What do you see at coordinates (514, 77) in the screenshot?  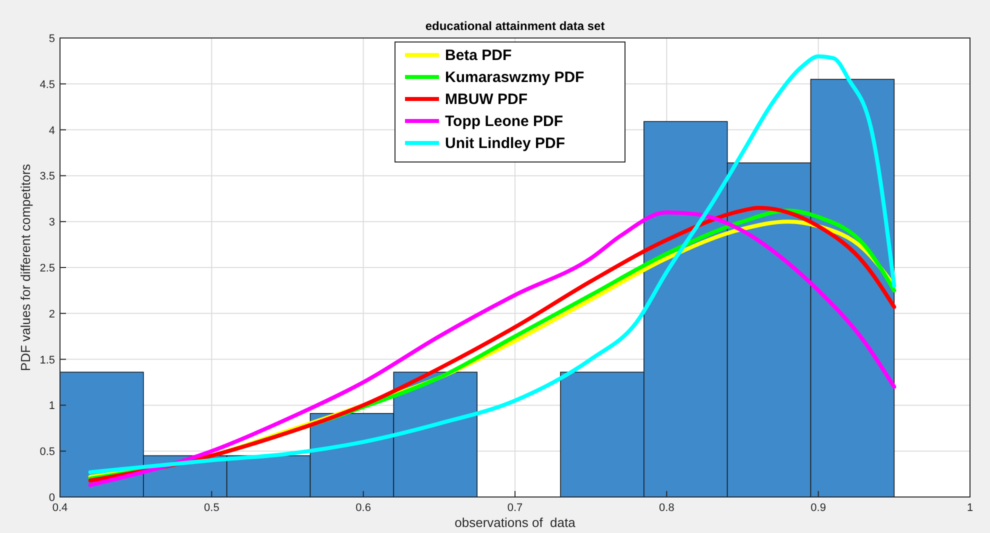 I see `legend-label: Kumaraswzmy PDF` at bounding box center [514, 77].